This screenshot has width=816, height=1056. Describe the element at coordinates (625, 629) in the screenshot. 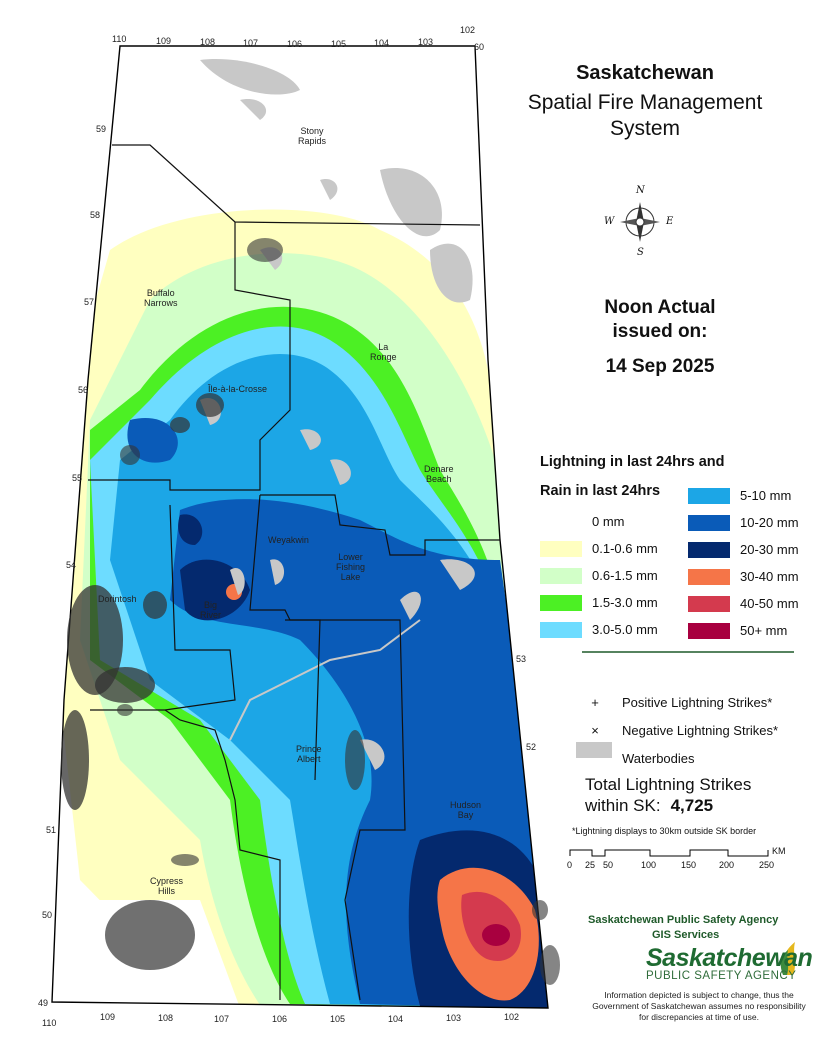

I see `legend-label: 3.0-5.0 mm` at that location.